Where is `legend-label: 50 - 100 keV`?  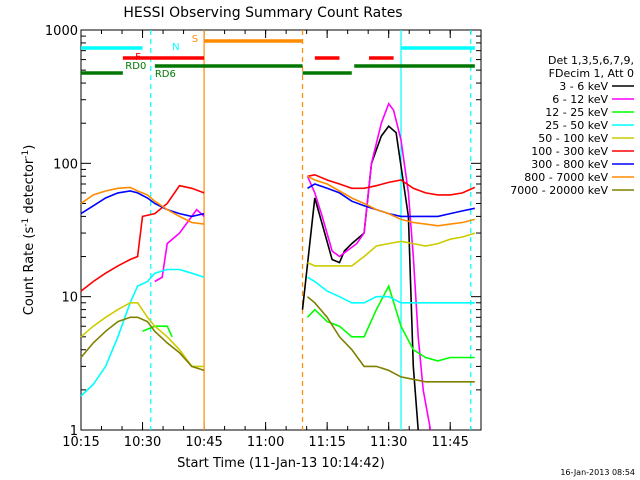 legend-label: 50 - 100 keV is located at coordinates (573, 138).